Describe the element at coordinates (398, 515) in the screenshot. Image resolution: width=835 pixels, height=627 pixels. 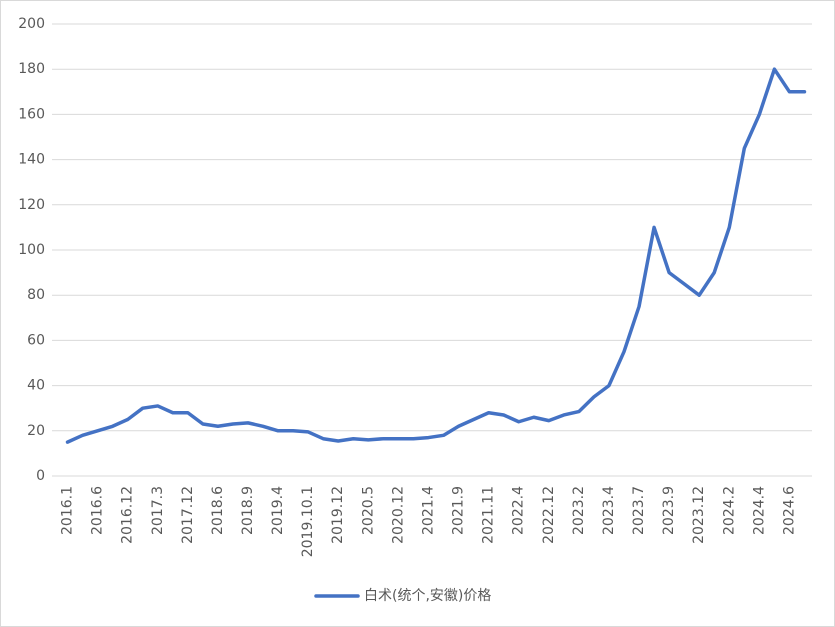
I see `x-tick-label: 2020.12` at that location.